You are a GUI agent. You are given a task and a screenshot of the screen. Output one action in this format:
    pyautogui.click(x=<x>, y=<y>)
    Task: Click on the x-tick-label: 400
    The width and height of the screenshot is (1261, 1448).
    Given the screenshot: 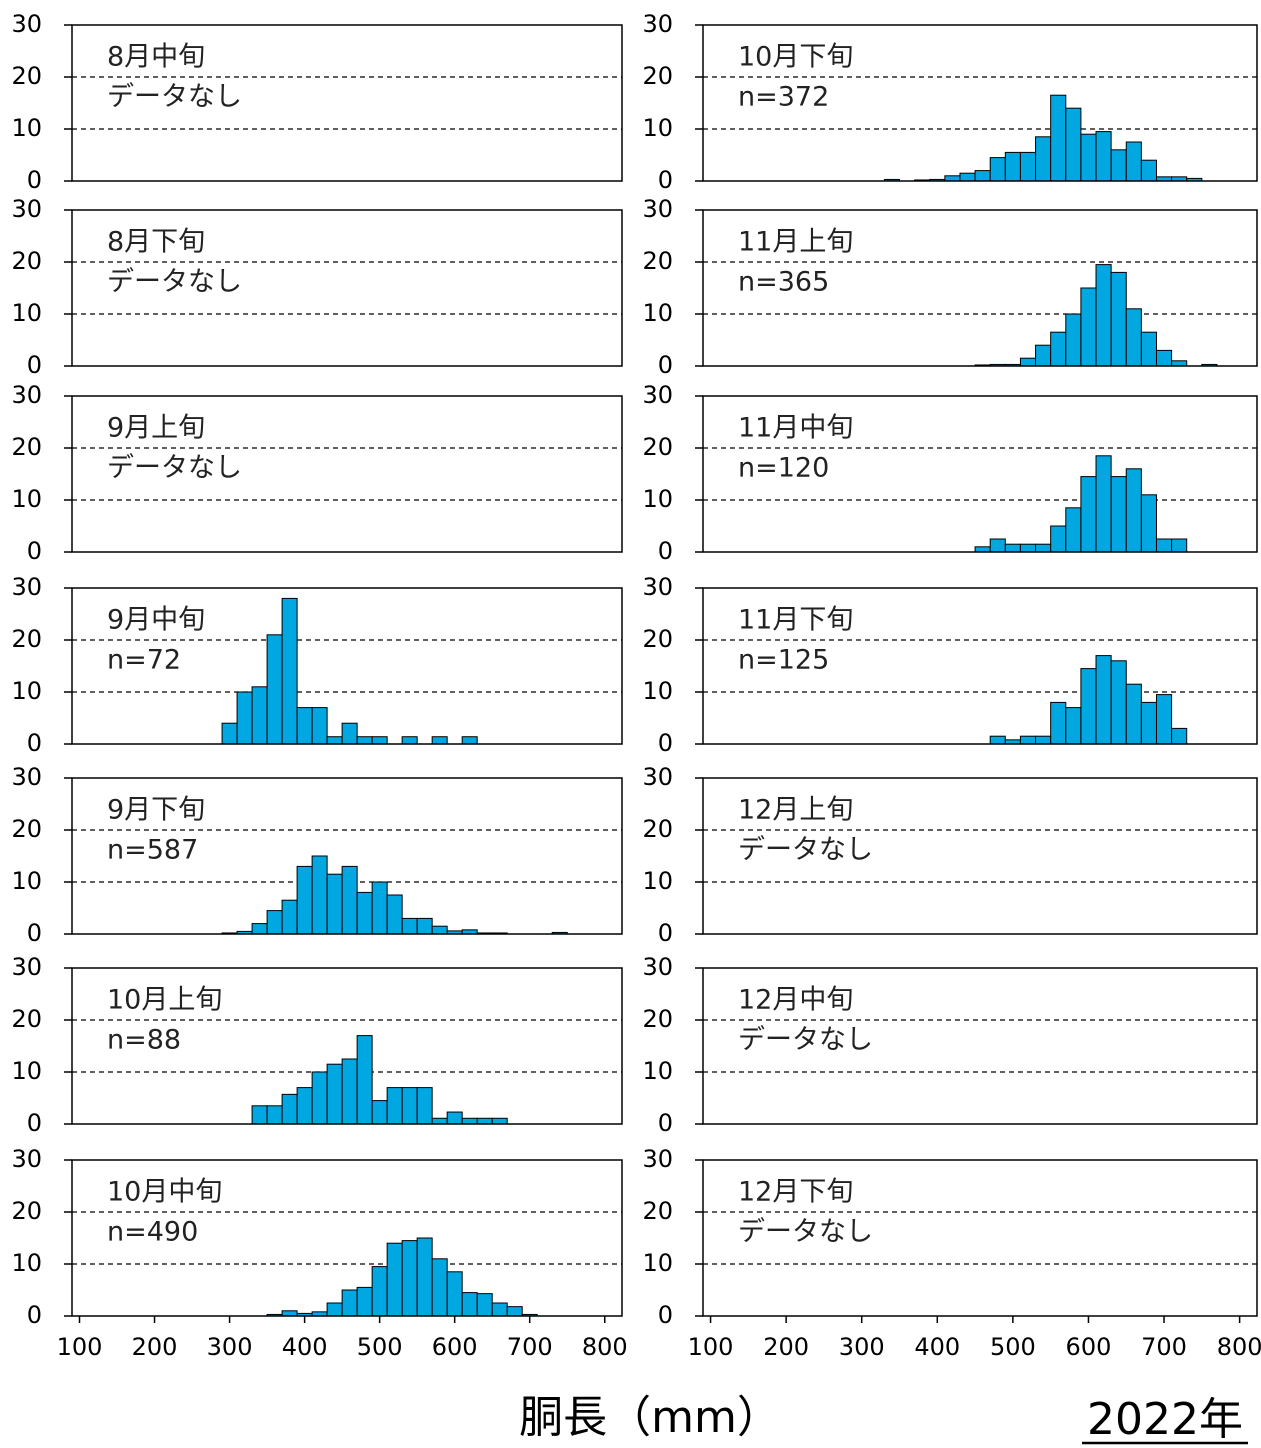 What is the action you would take?
    pyautogui.click(x=937, y=1347)
    